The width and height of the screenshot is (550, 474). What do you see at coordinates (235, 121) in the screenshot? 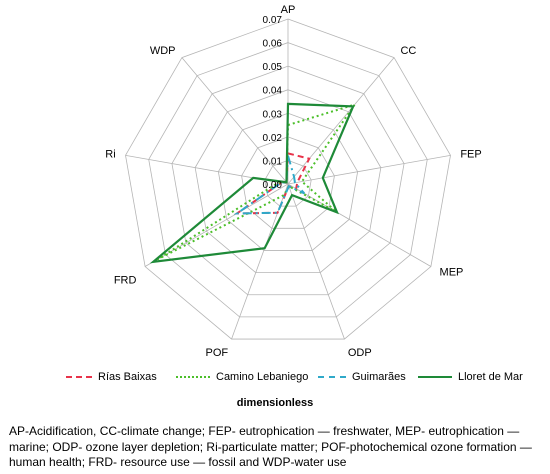
I see `spoke-wdp` at bounding box center [235, 121].